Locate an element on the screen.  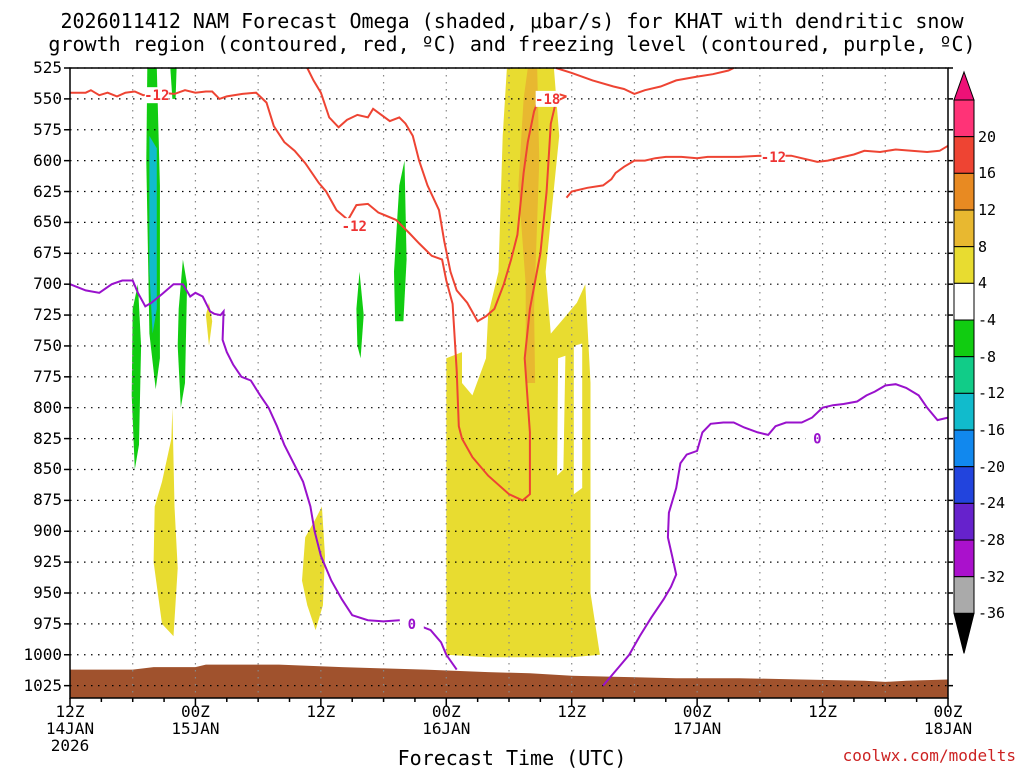
colorbar-label-10: -24 is located at coordinates (992, 503).